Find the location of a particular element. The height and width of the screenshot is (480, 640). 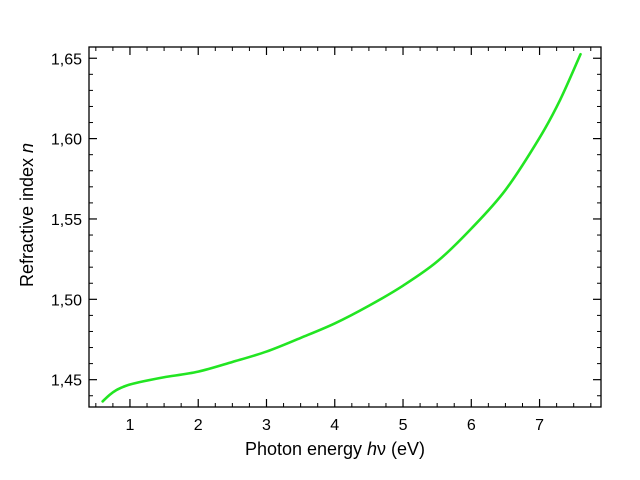

y-axis-title-prefix: Refractive index is located at coordinates (27, 220).